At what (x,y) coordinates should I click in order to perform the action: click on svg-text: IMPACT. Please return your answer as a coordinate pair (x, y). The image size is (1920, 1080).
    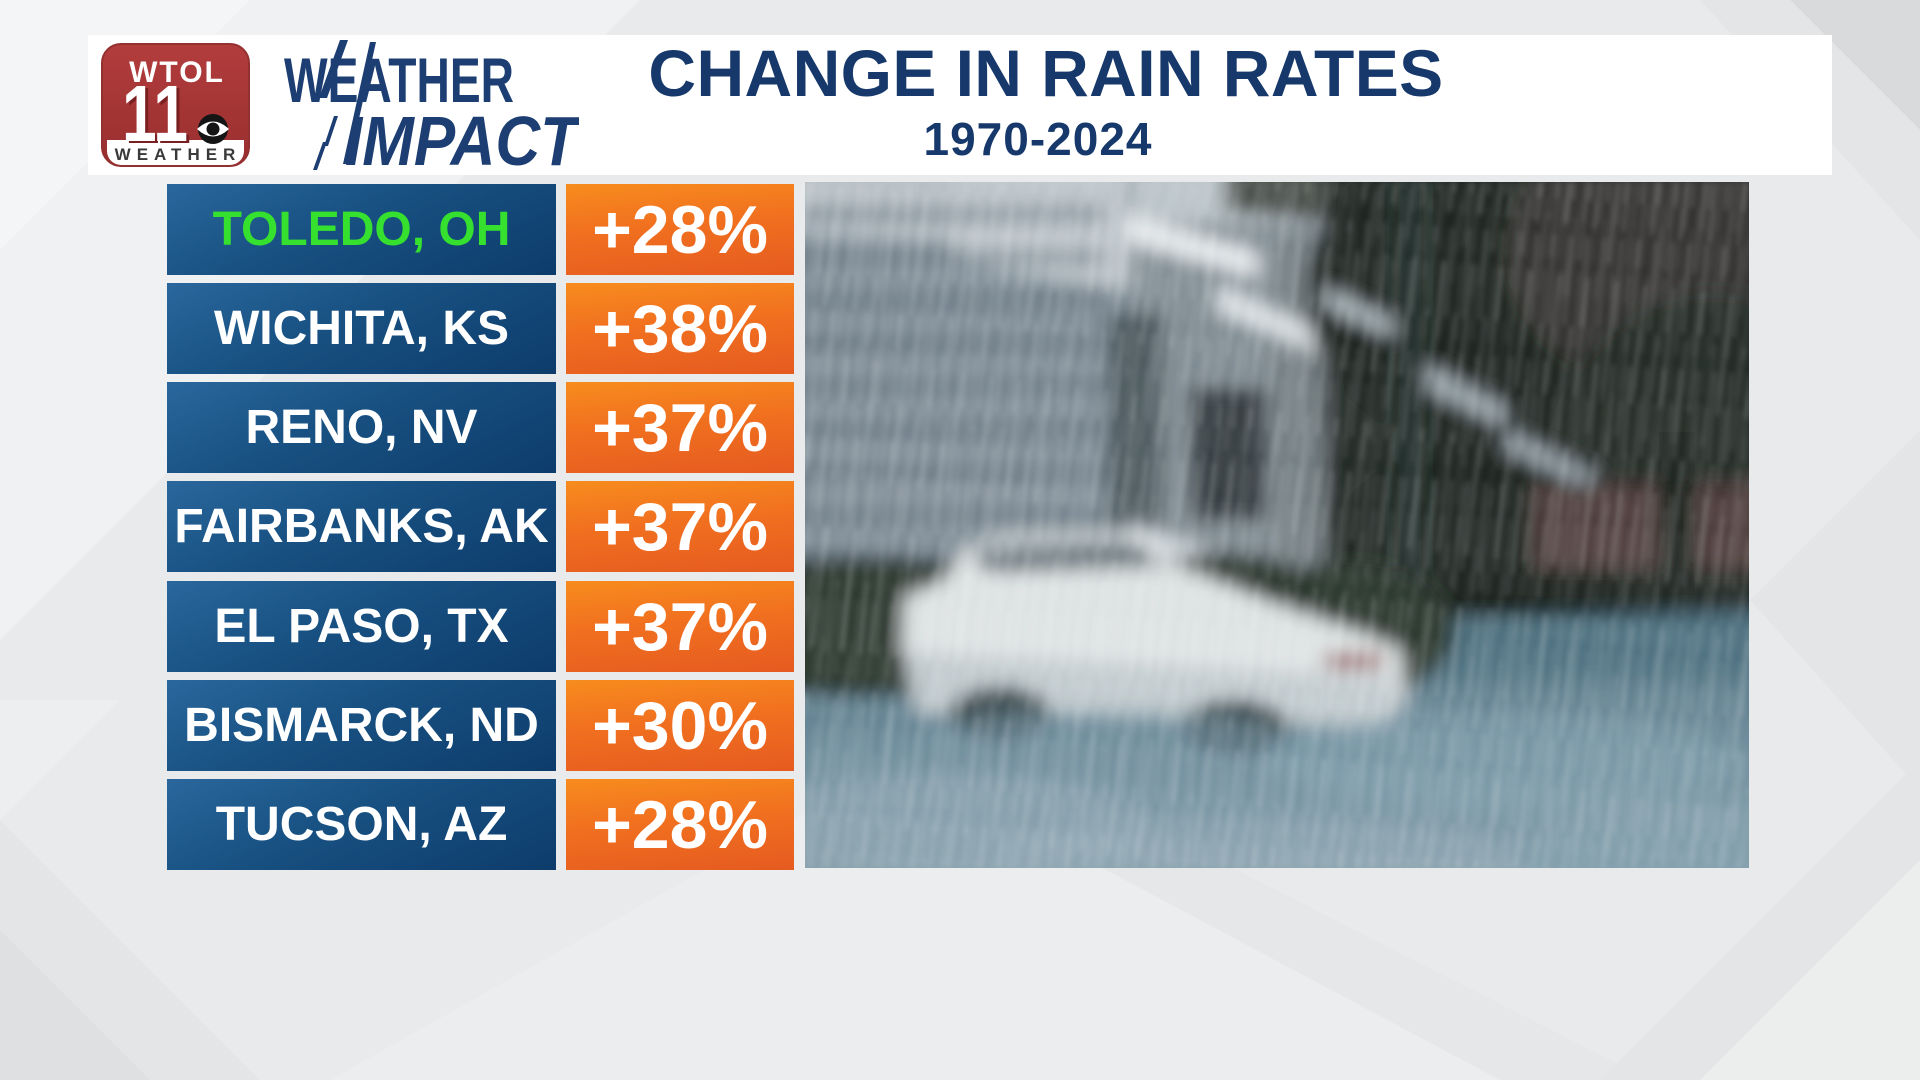
    Looking at the image, I should click on (462, 137).